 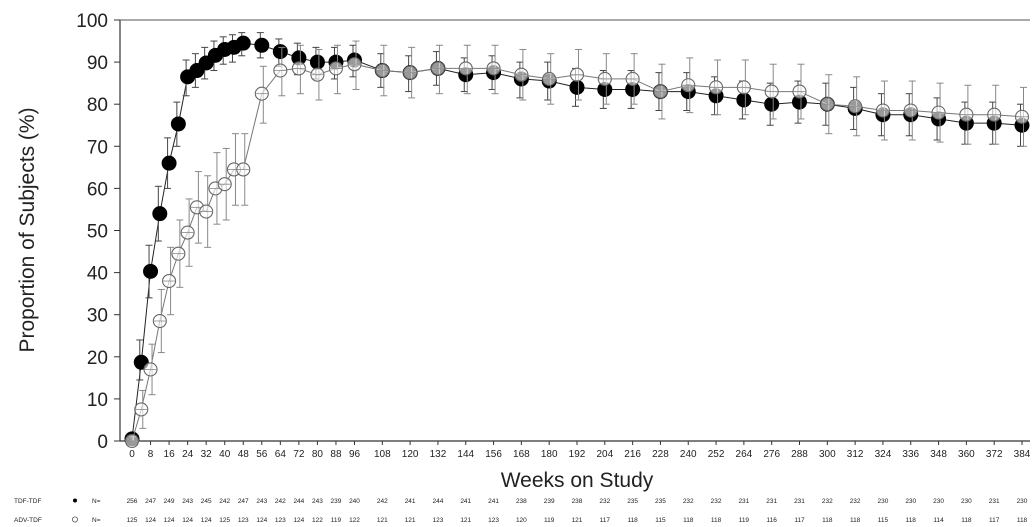 I want to click on n-at-risk-count: 238, so click(x=521, y=501).